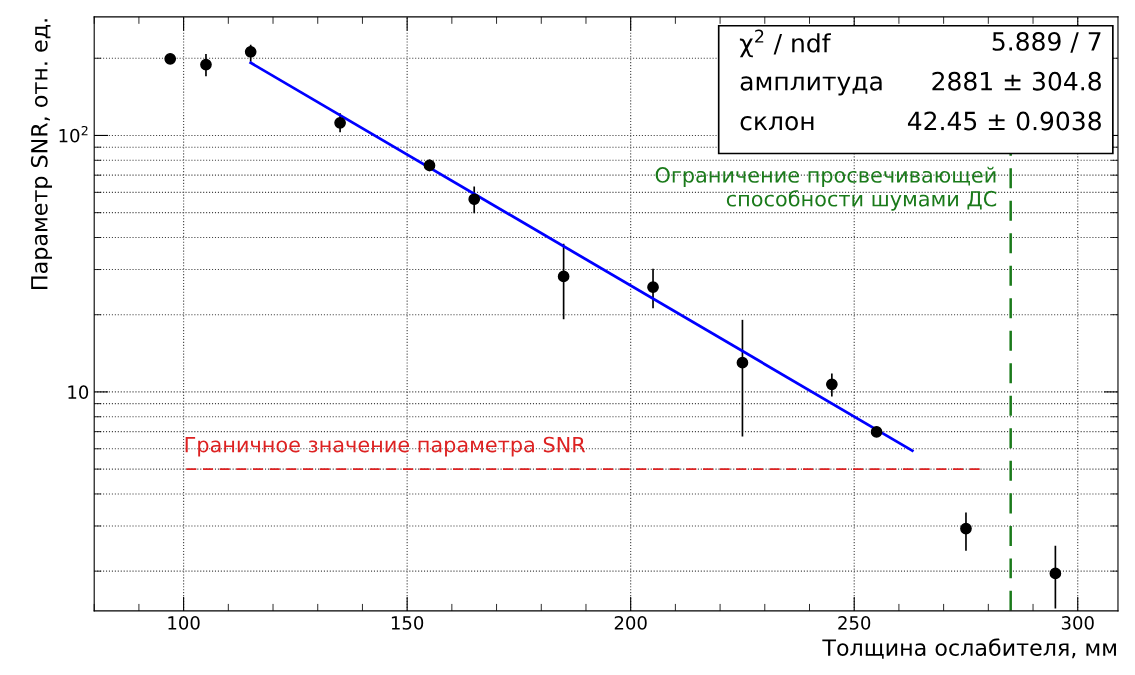 Image resolution: width=1135 pixels, height=675 pixels. Describe the element at coordinates (630, 623) in the screenshot. I see `x-tick-label: 200` at that location.